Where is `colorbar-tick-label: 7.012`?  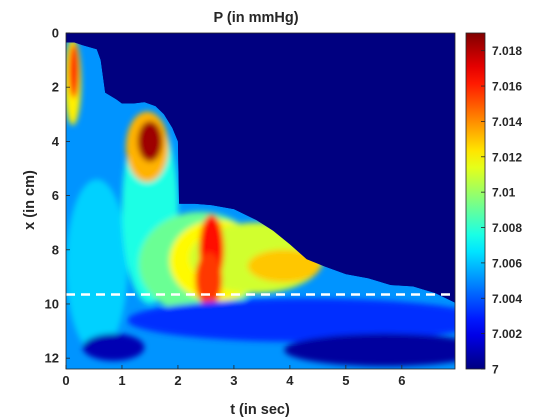
colorbar-tick-label: 7.012 is located at coordinates (507, 157).